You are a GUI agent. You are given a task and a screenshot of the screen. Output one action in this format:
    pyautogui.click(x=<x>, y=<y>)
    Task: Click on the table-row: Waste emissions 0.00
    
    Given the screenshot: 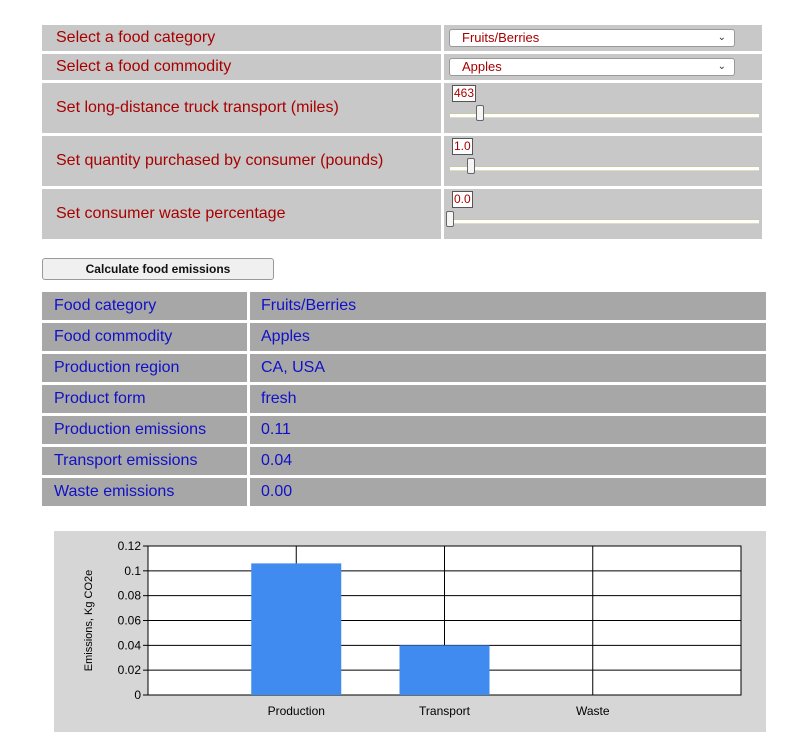 What is the action you would take?
    pyautogui.click(x=404, y=492)
    